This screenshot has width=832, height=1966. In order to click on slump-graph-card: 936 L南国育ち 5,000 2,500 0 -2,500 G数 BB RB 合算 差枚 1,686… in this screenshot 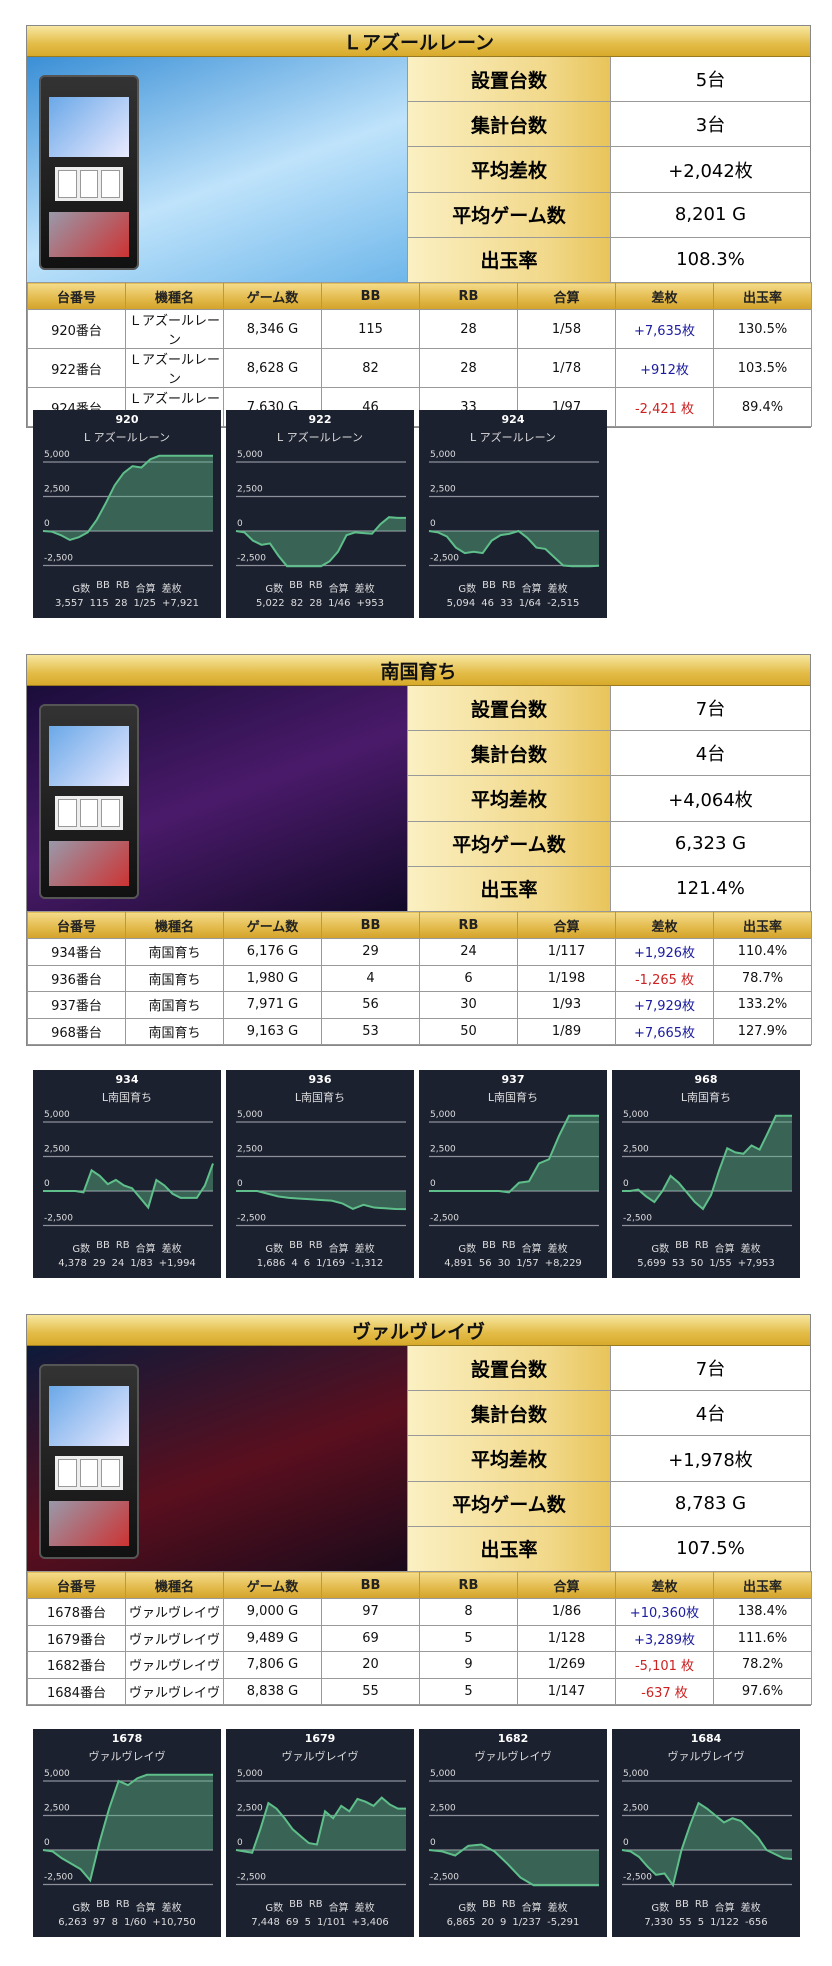, I will do `click(320, 1174)`.